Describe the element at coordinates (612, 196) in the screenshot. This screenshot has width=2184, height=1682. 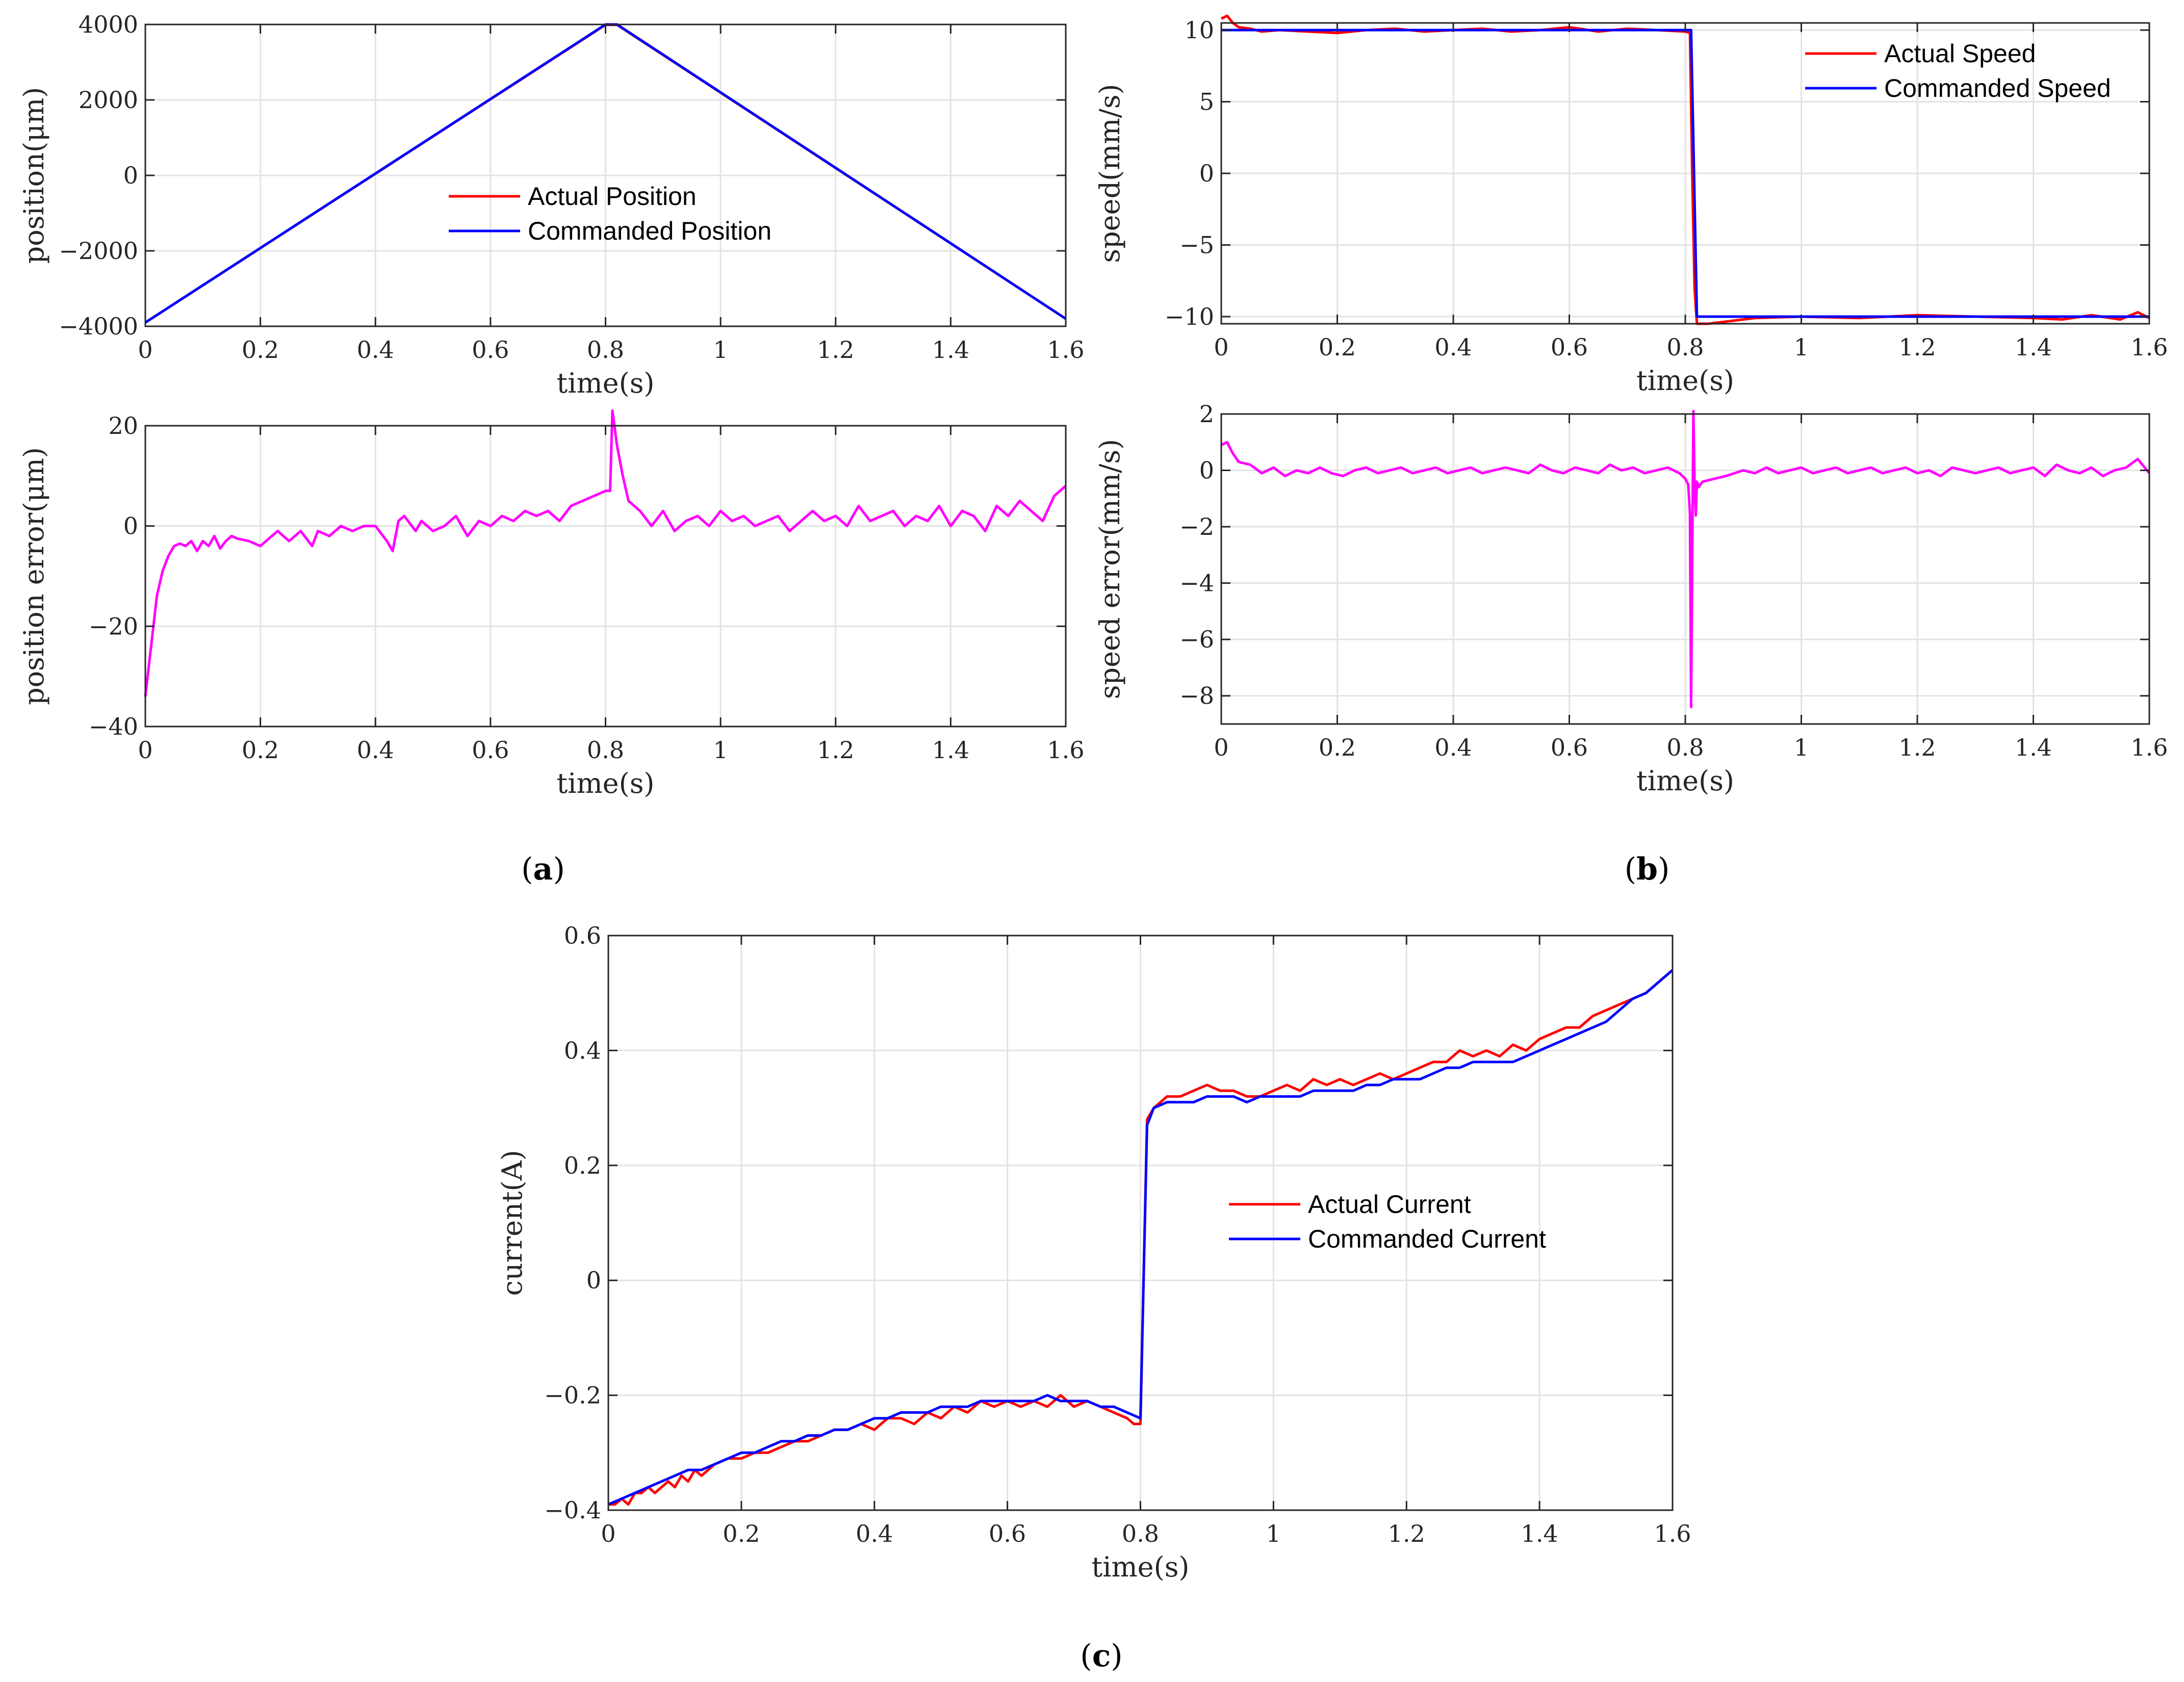
I see `legend-label: Actual Position` at that location.